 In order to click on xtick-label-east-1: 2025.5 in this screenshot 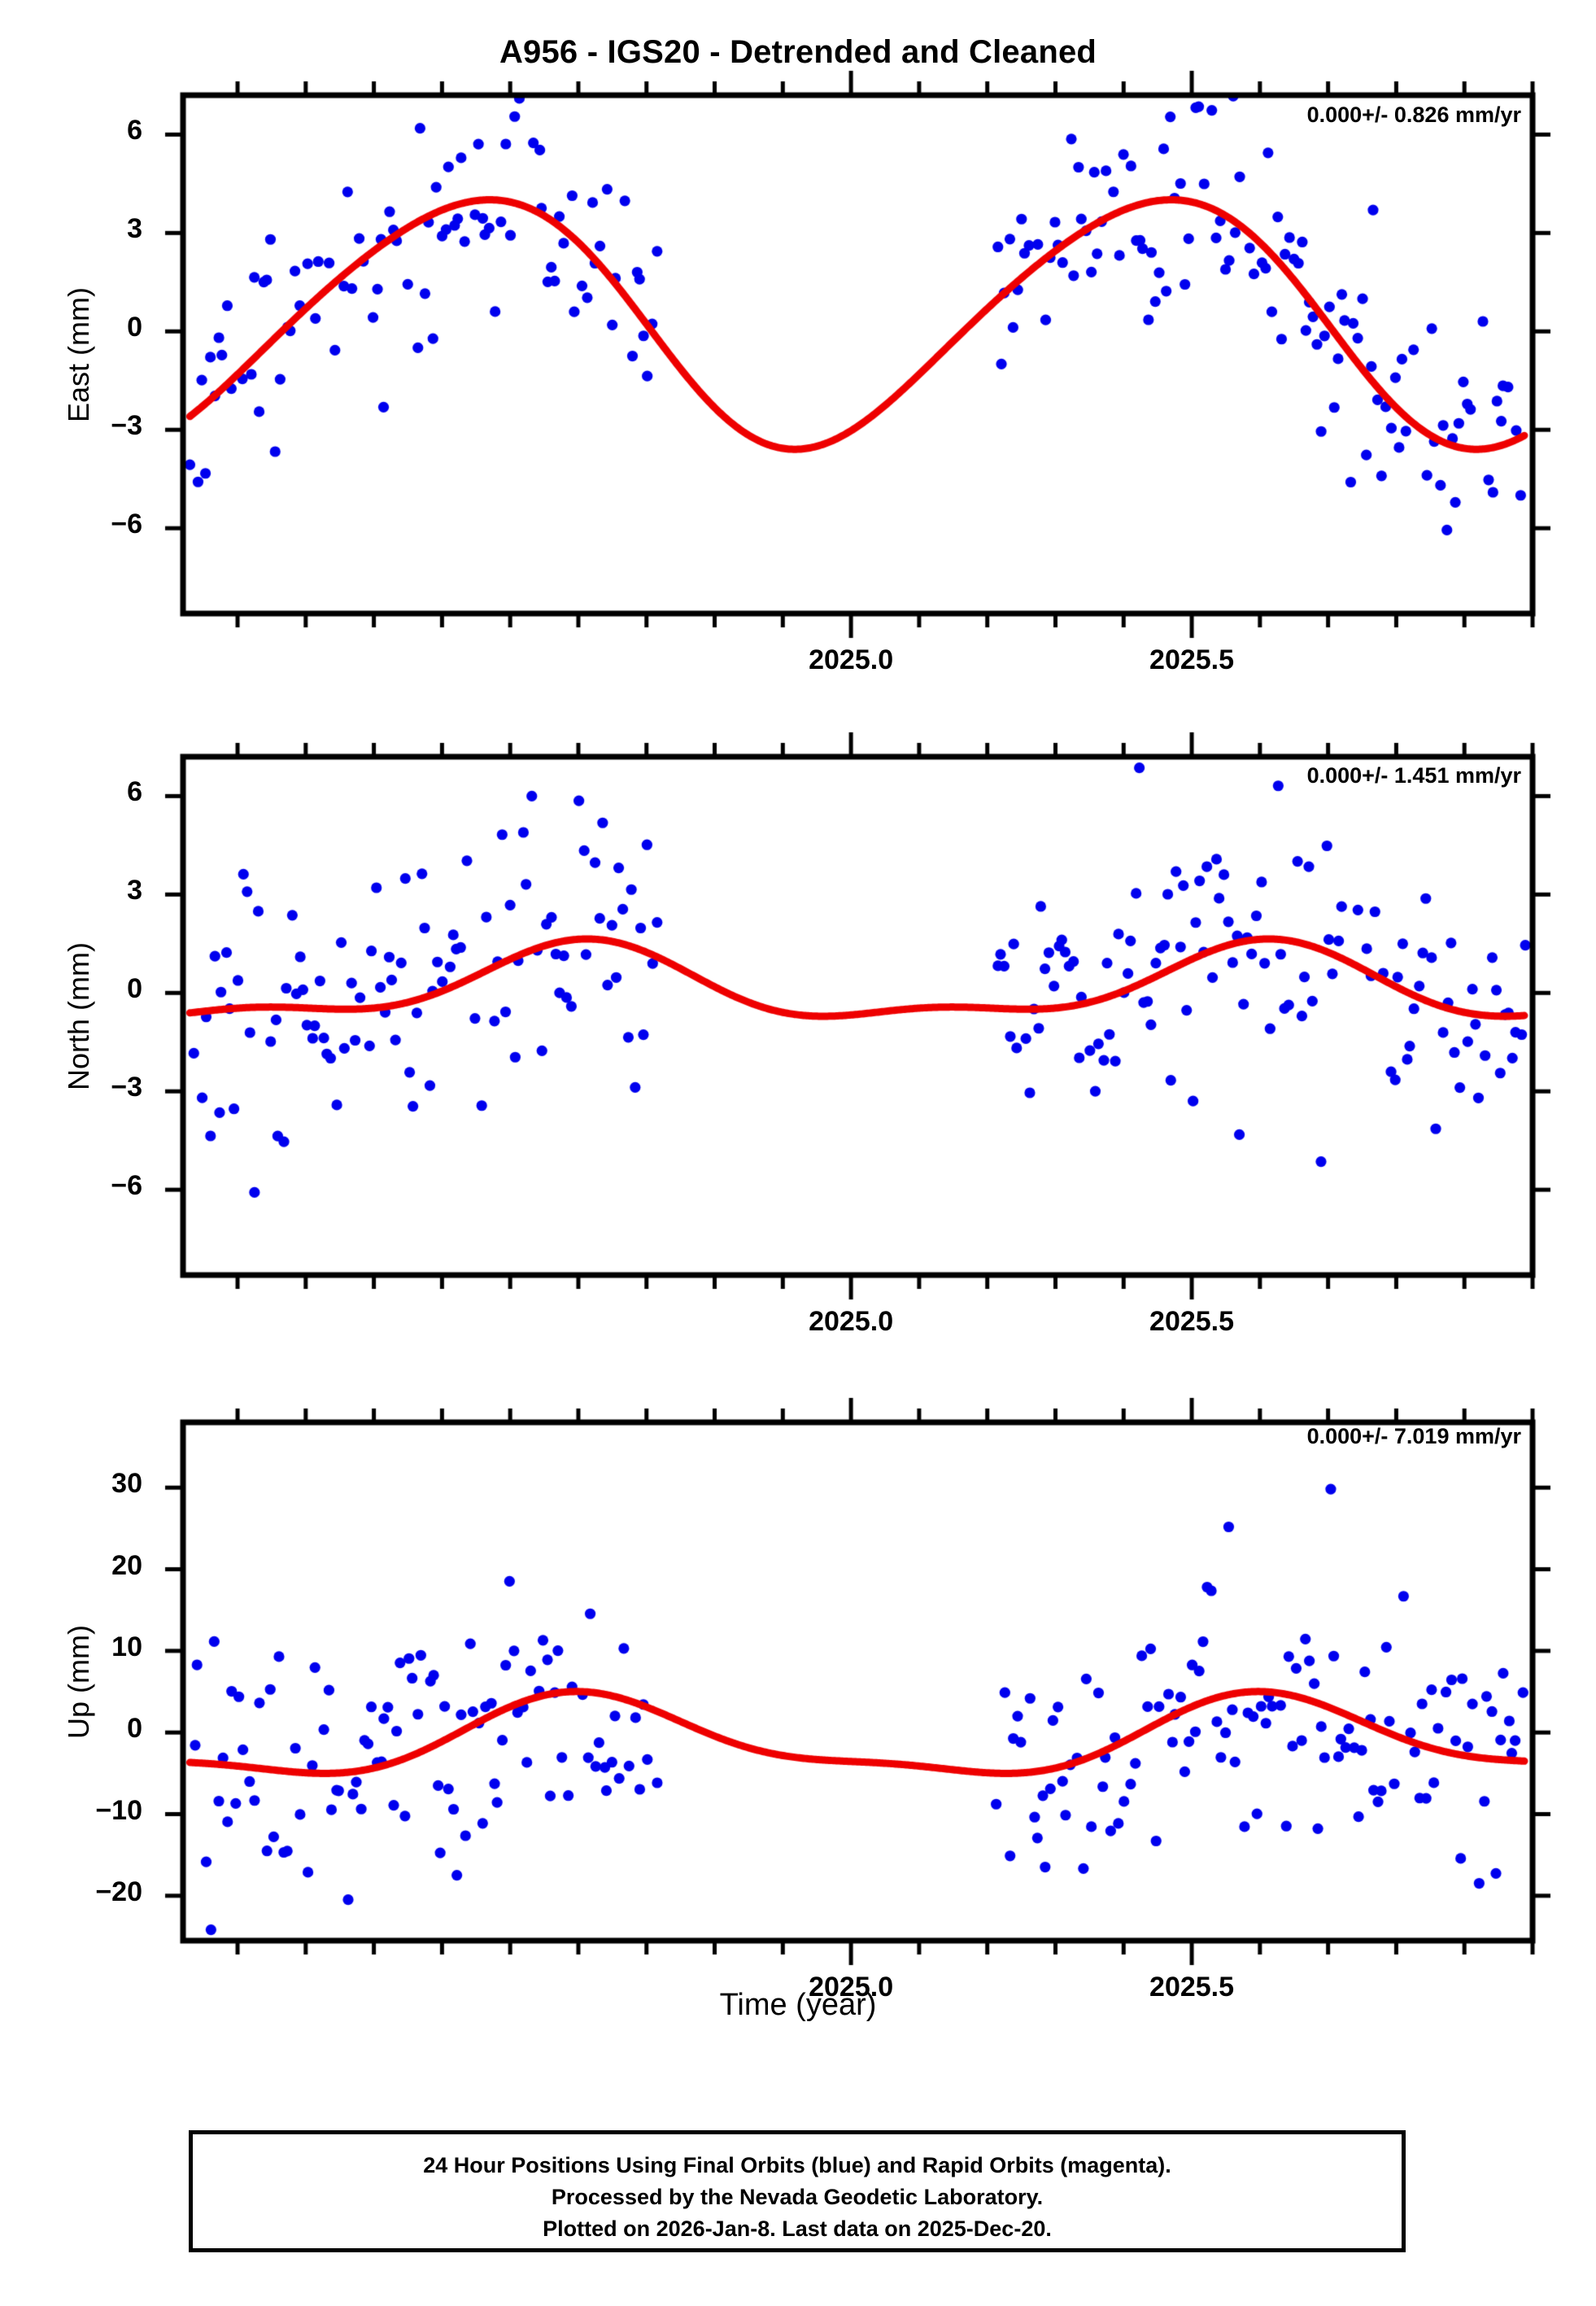, I will do `click(1192, 659)`.